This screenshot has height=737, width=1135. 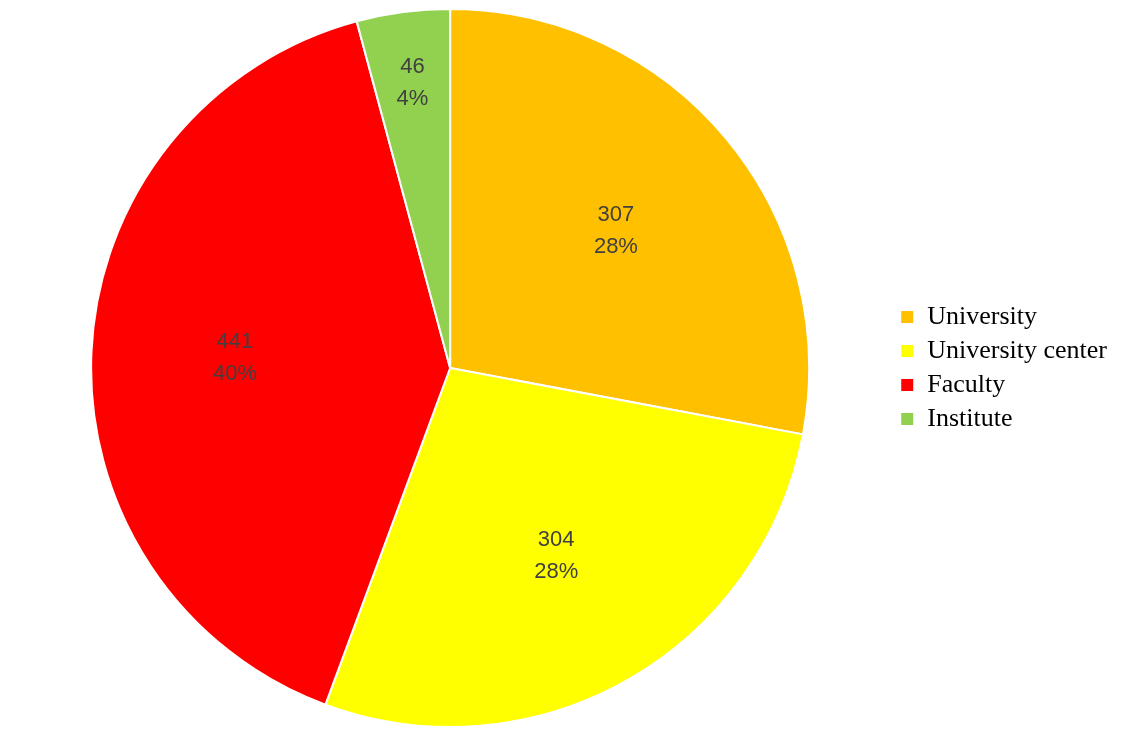 I want to click on legend-label: Institute, so click(x=970, y=417).